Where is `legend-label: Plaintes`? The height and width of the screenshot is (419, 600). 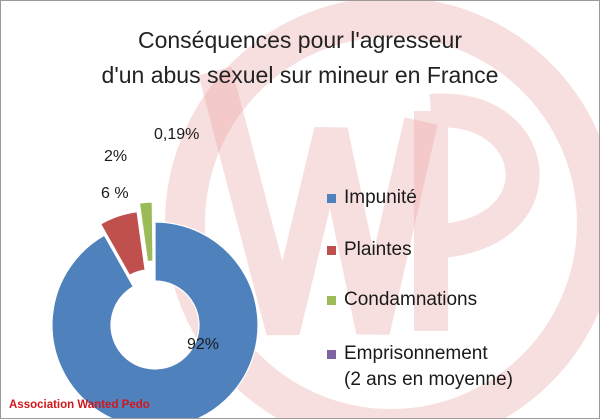
legend-label: Plaintes is located at coordinates (378, 249).